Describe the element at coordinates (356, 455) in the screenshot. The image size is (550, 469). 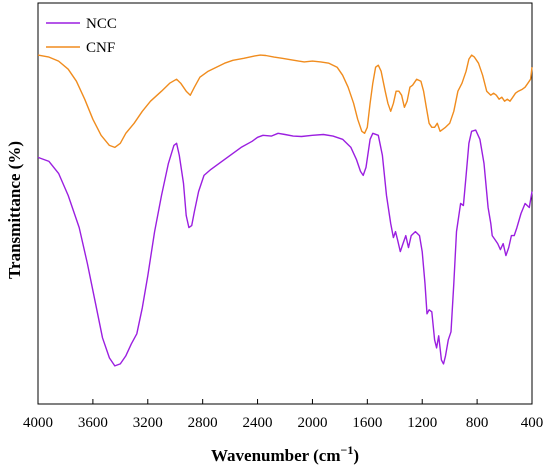
I see `x-axis-title-close: )` at that location.